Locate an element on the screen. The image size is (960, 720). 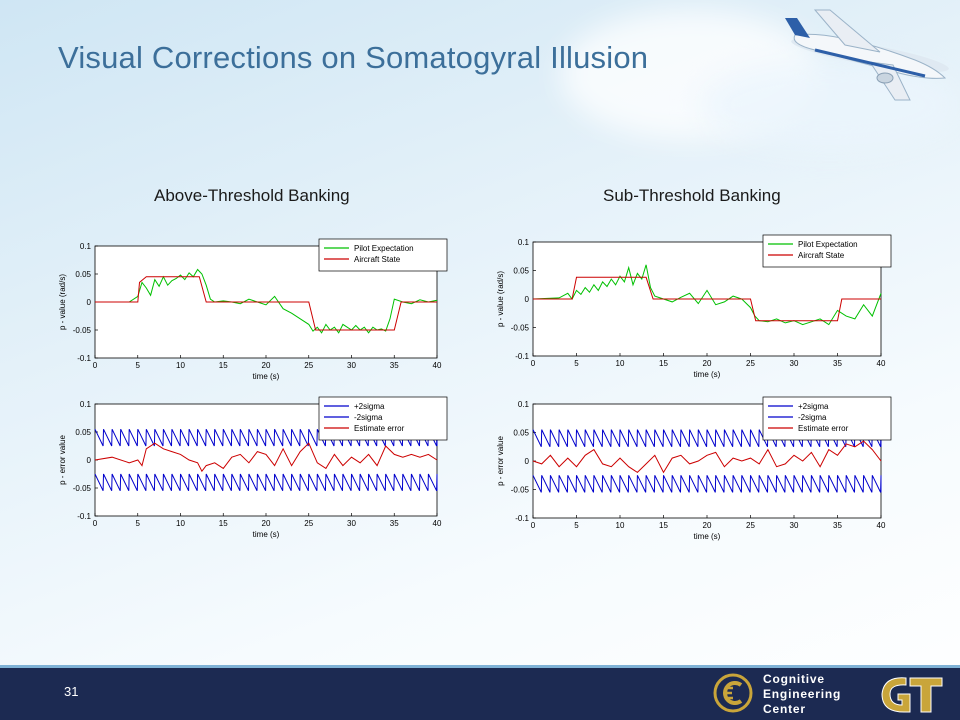
logo-line-3: Center is located at coordinates (784, 709).